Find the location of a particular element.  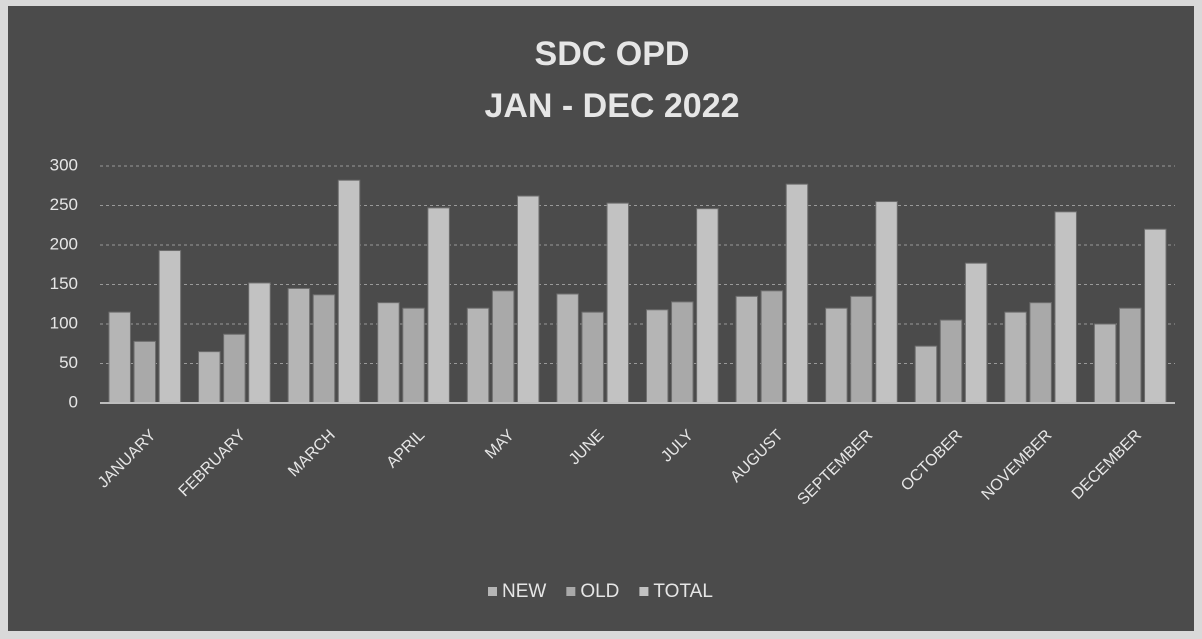

y-tick-label: 250 is located at coordinates (64, 204).